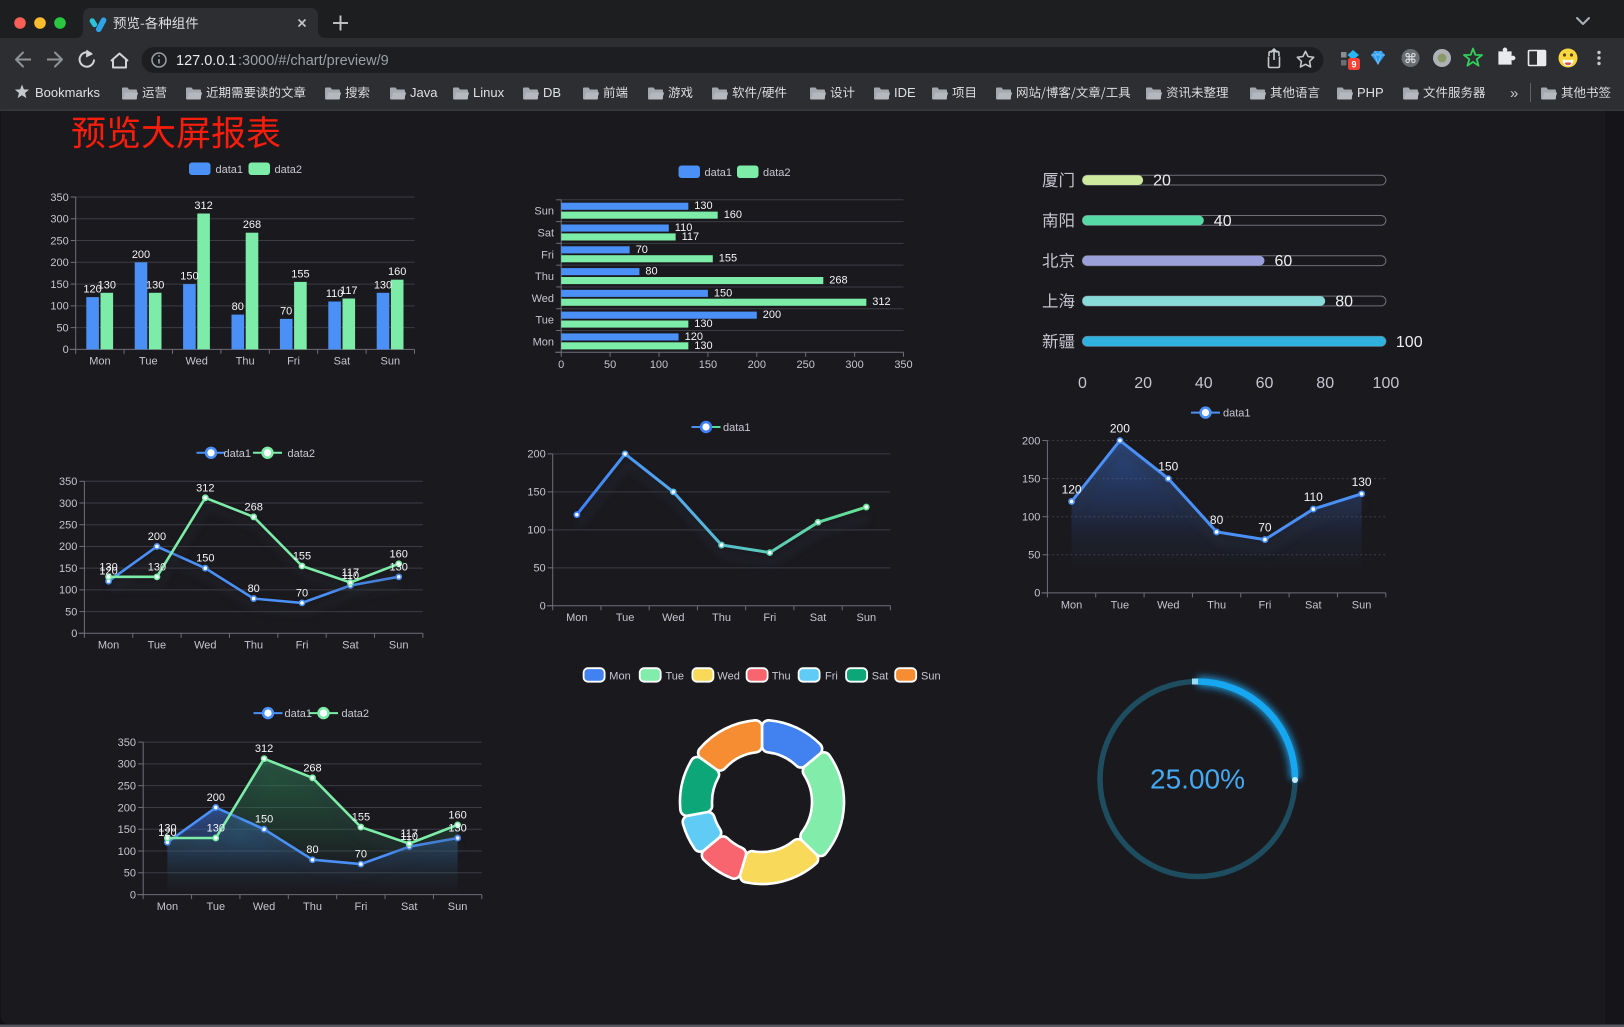 This screenshot has height=1027, width=1624. I want to click on svg-text: Java, so click(424, 92).